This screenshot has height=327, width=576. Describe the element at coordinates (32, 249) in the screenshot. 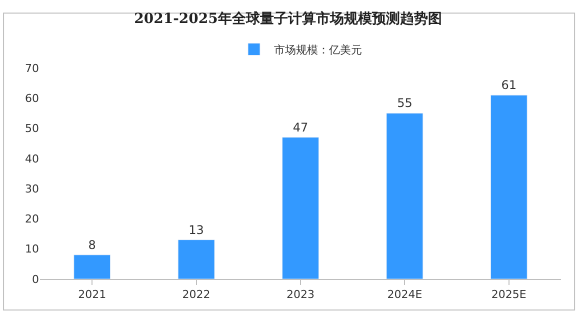

I see `y-tick-label: 10` at that location.